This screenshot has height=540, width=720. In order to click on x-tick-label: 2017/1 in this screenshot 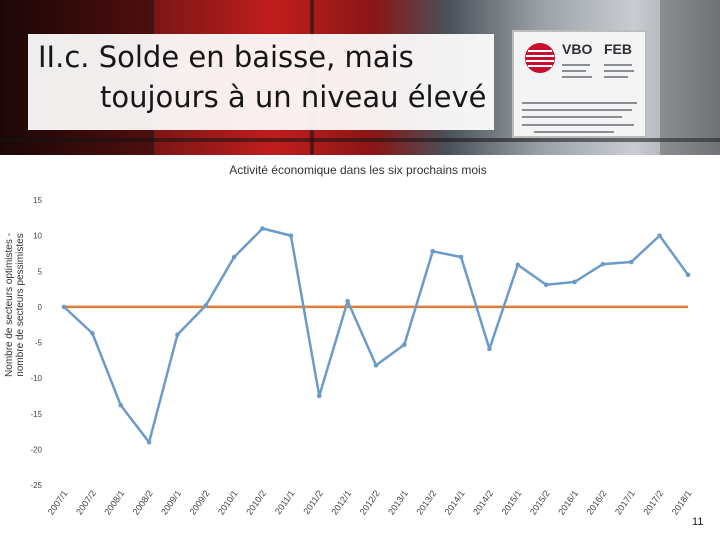, I will do `click(625, 502)`.